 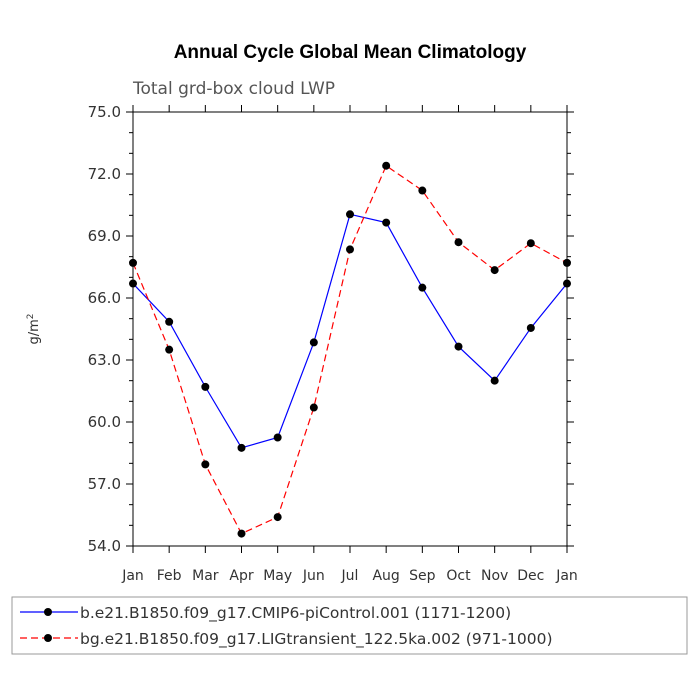 I want to click on y-tick-label: 63.0, so click(x=104, y=360).